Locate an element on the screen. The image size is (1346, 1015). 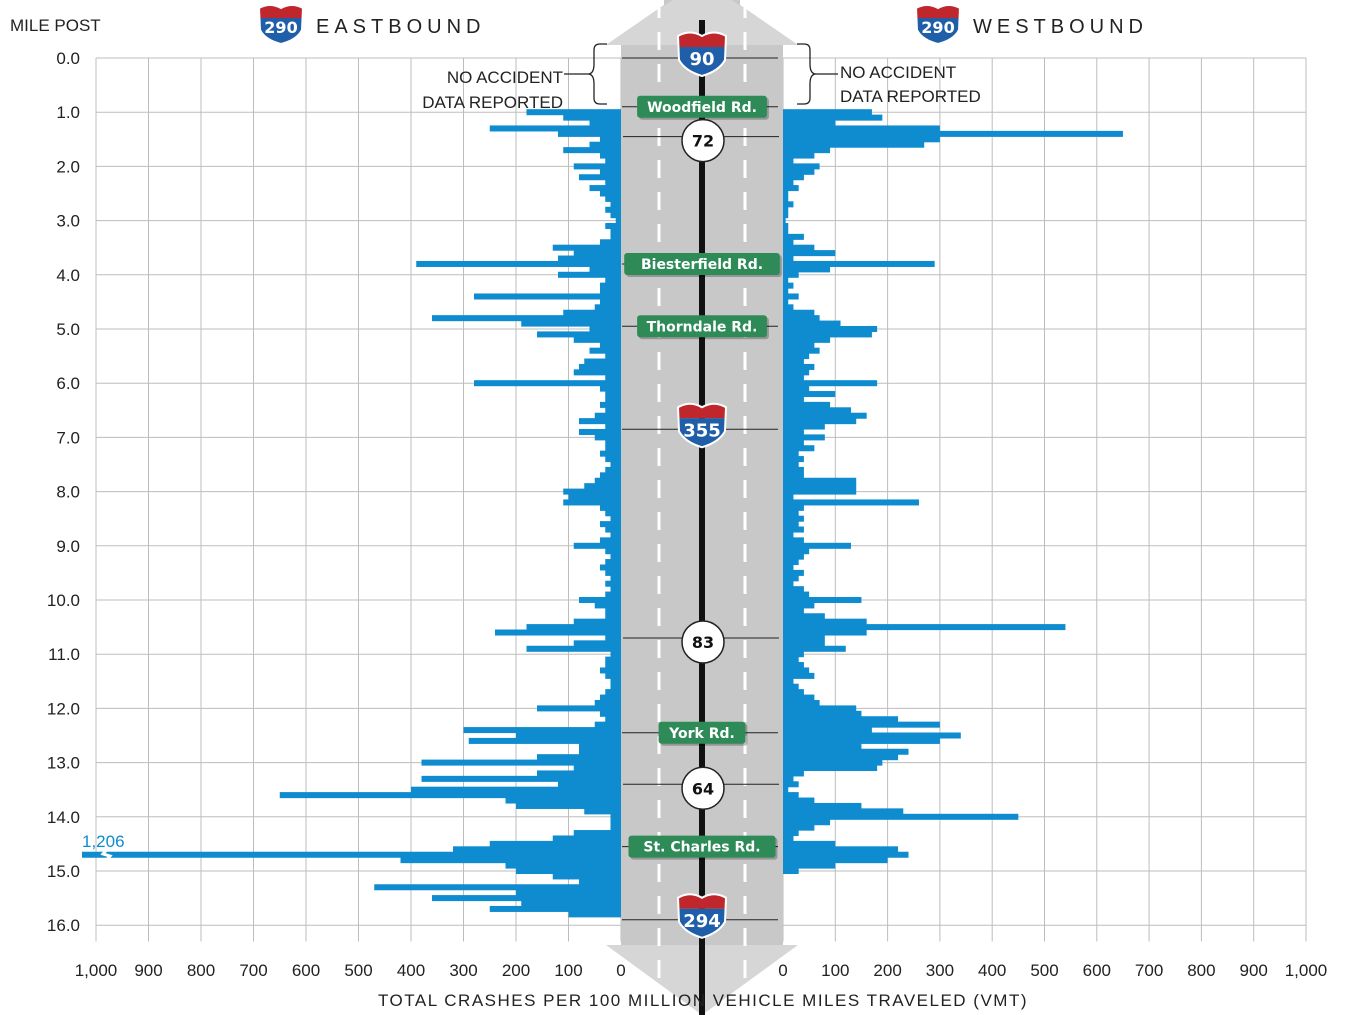
outlier-annotation: 1,206 is located at coordinates (103, 847).